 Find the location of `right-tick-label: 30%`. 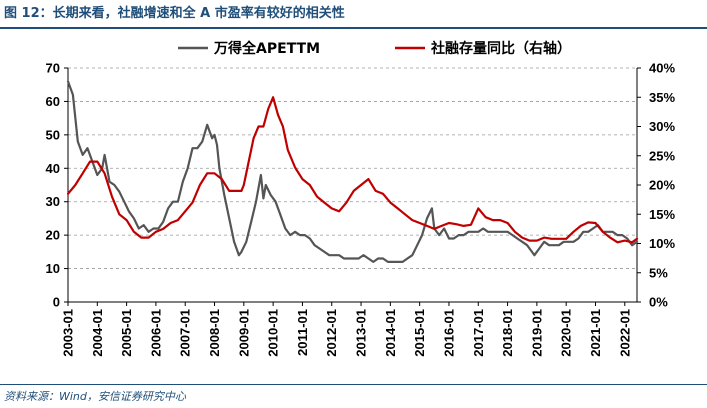

right-tick-label: 30% is located at coordinates (662, 126).